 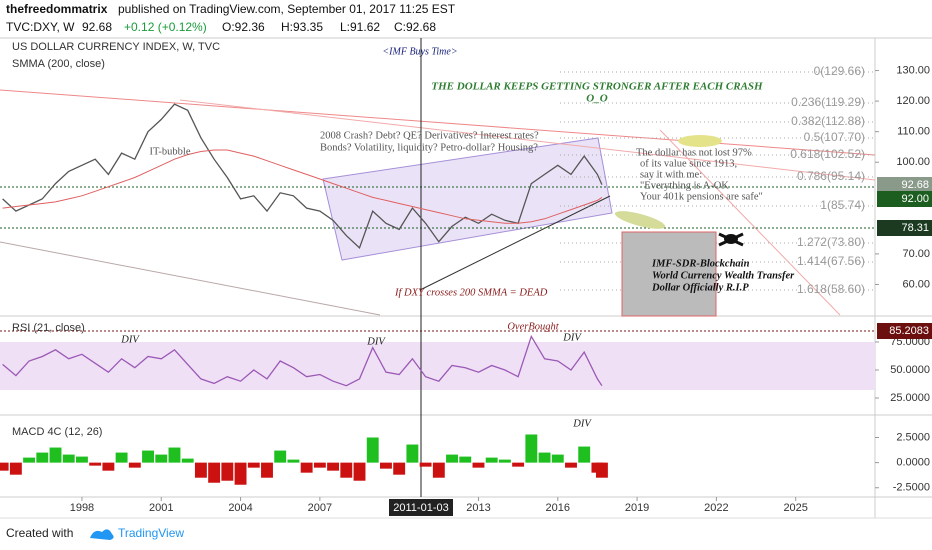 I want to click on x-tick-label: 2004, so click(x=240, y=508).